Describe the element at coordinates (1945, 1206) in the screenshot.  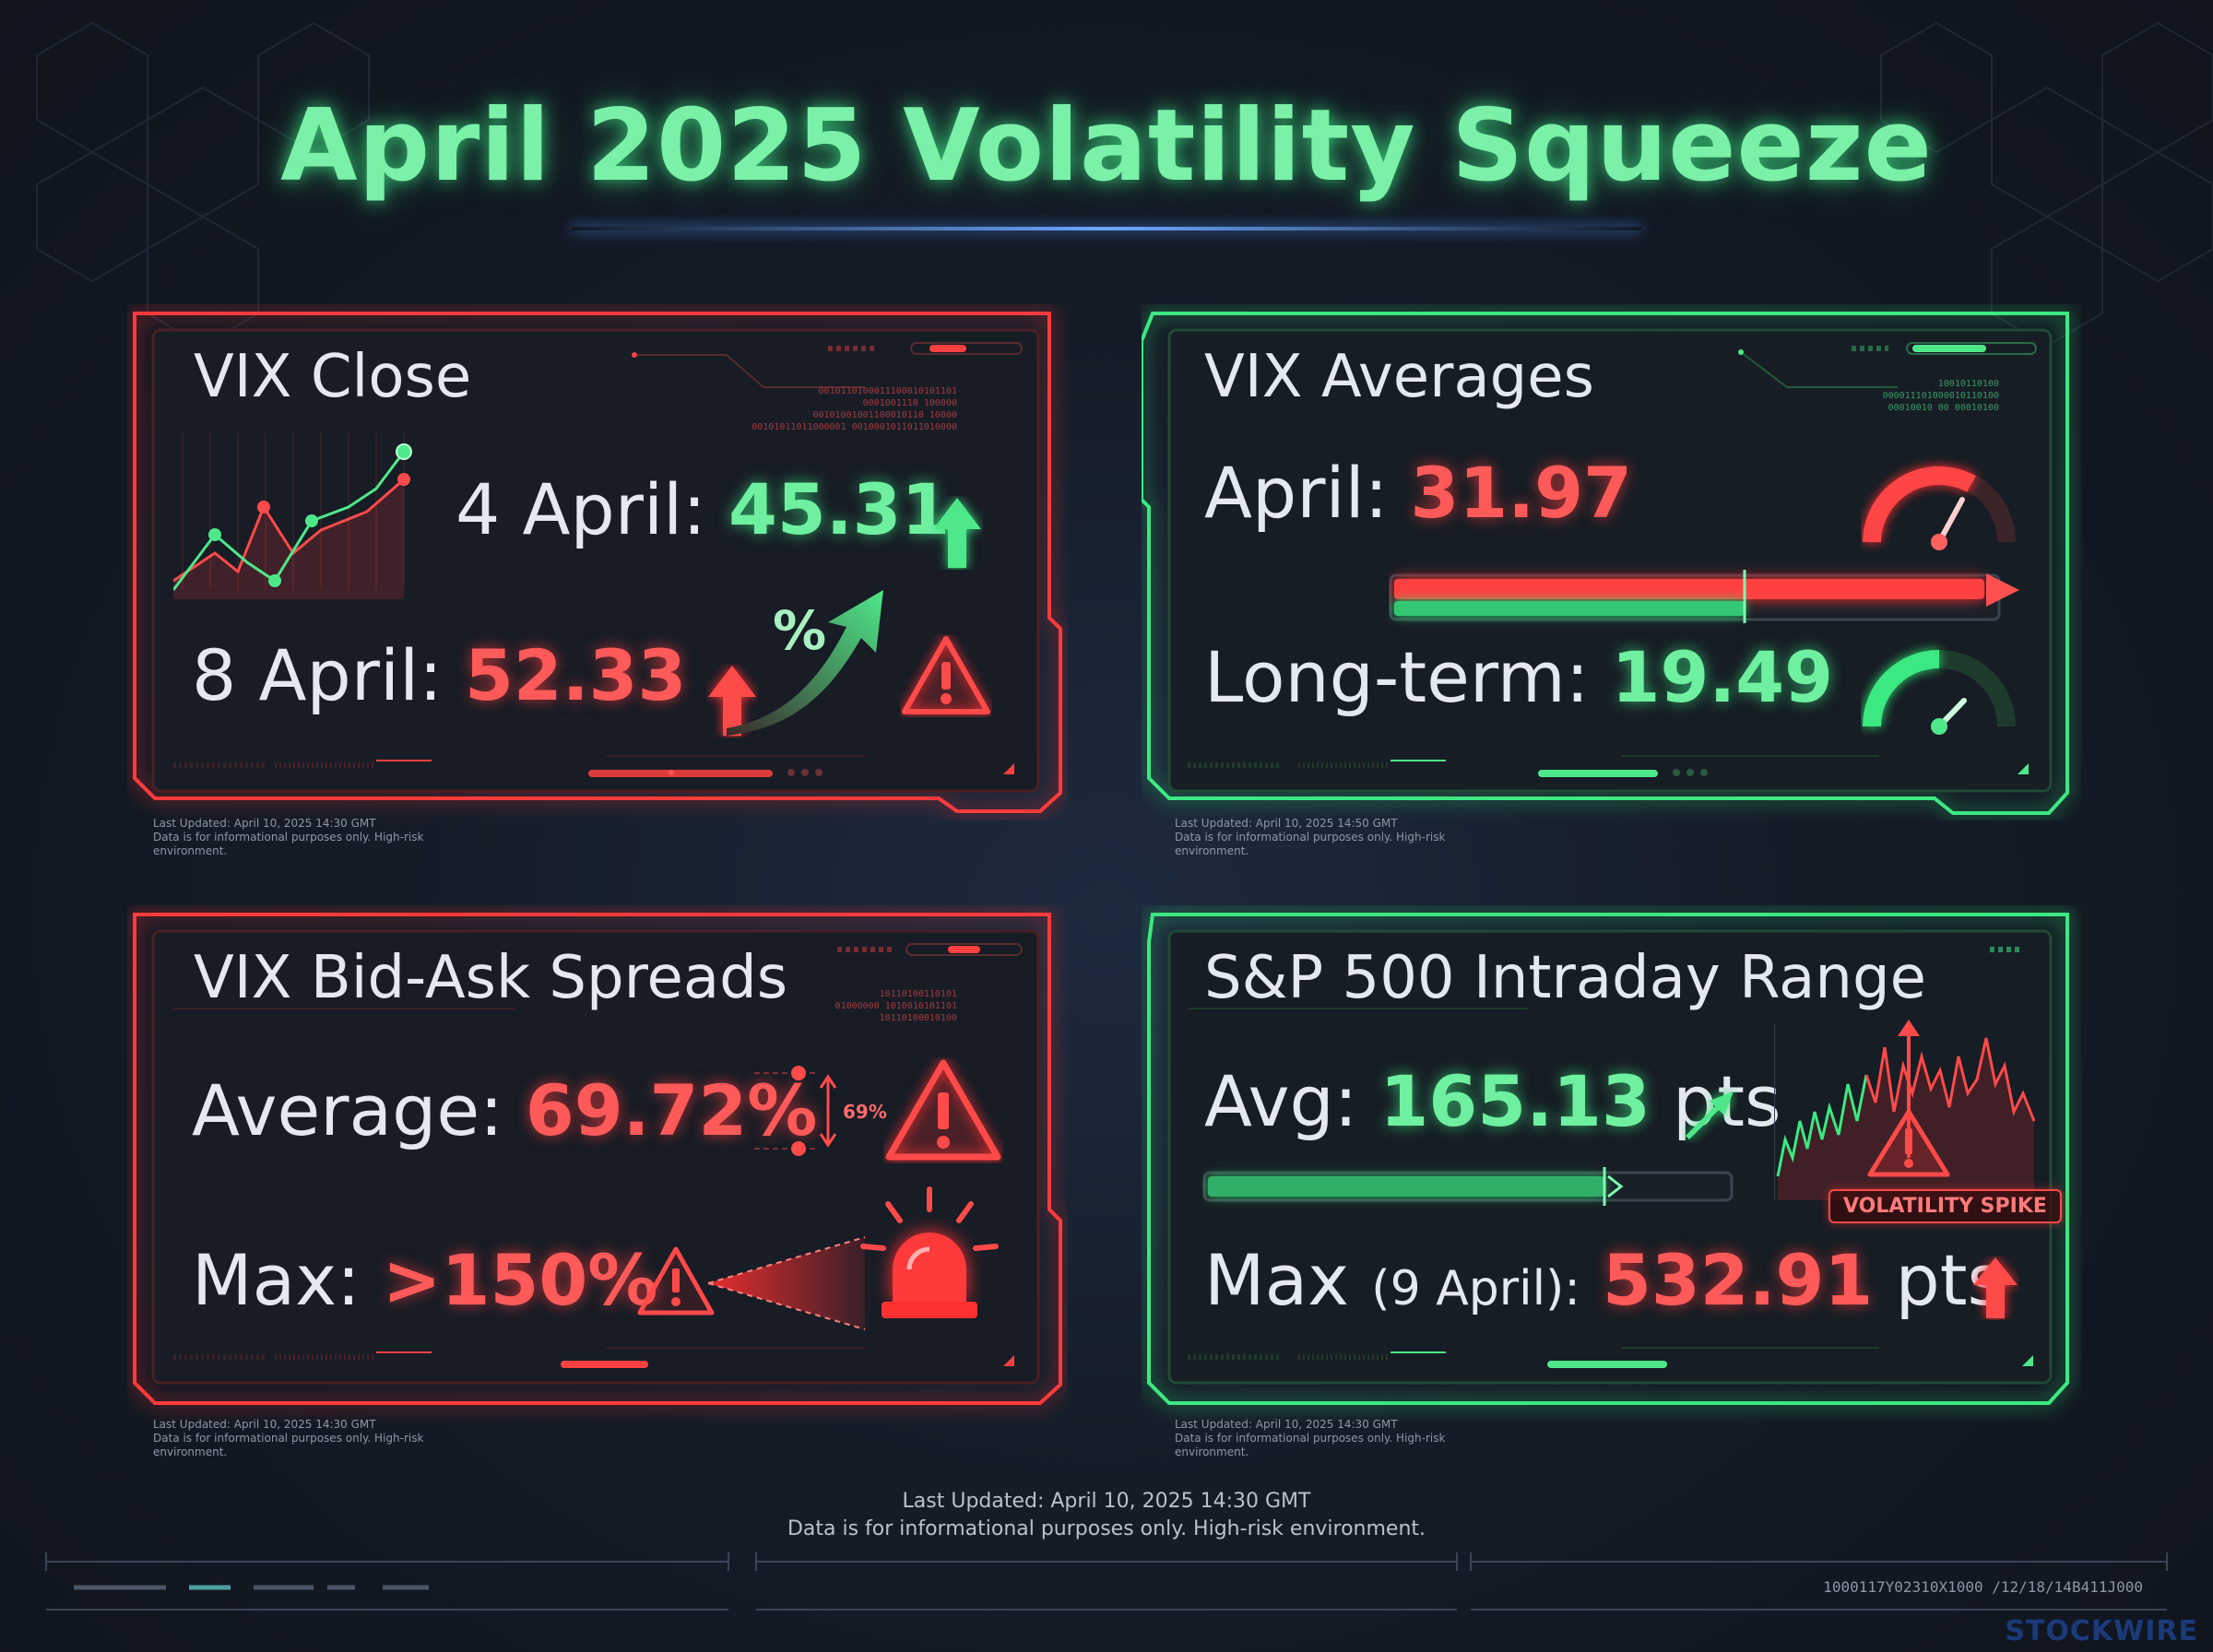
I see `volatility-spike-badge: VOLATILITY SPIKE` at that location.